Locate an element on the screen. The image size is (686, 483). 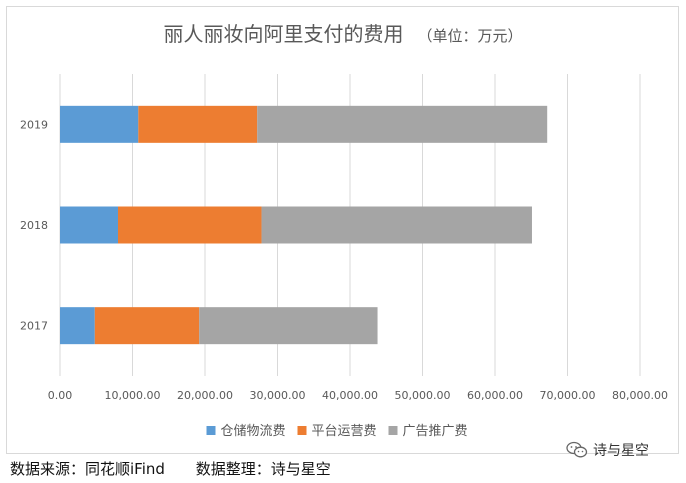
y-tick-label: 2017 is located at coordinates (34, 326).